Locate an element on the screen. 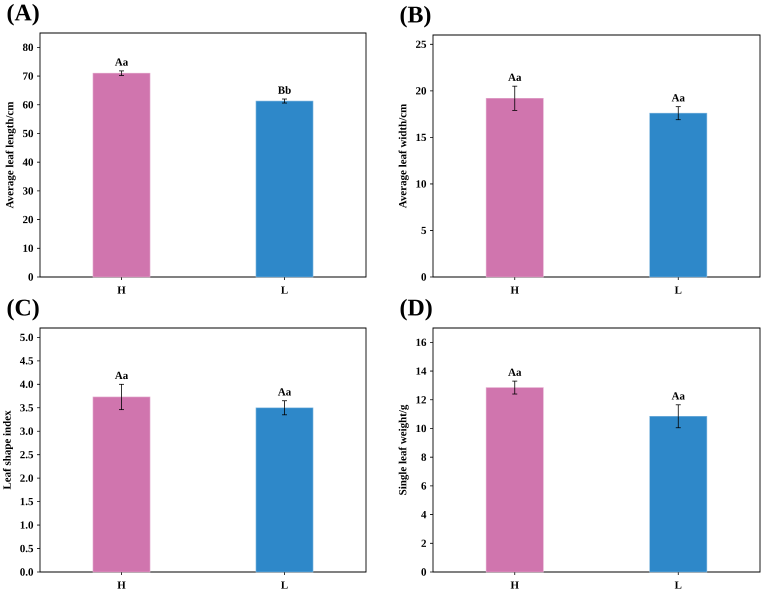  y-tick-label: 5.0 is located at coordinates (27, 338).